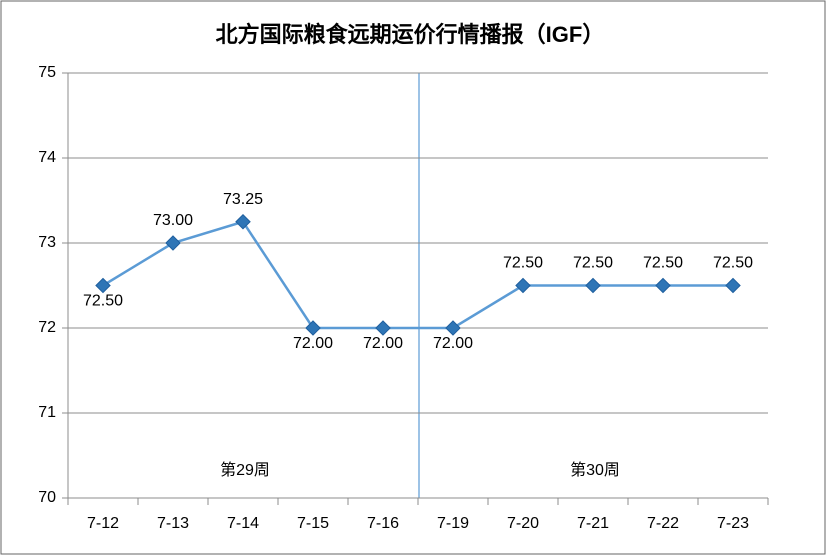 This screenshot has width=826, height=556. What do you see at coordinates (173, 220) in the screenshot?
I see `data-label: 73.00` at bounding box center [173, 220].